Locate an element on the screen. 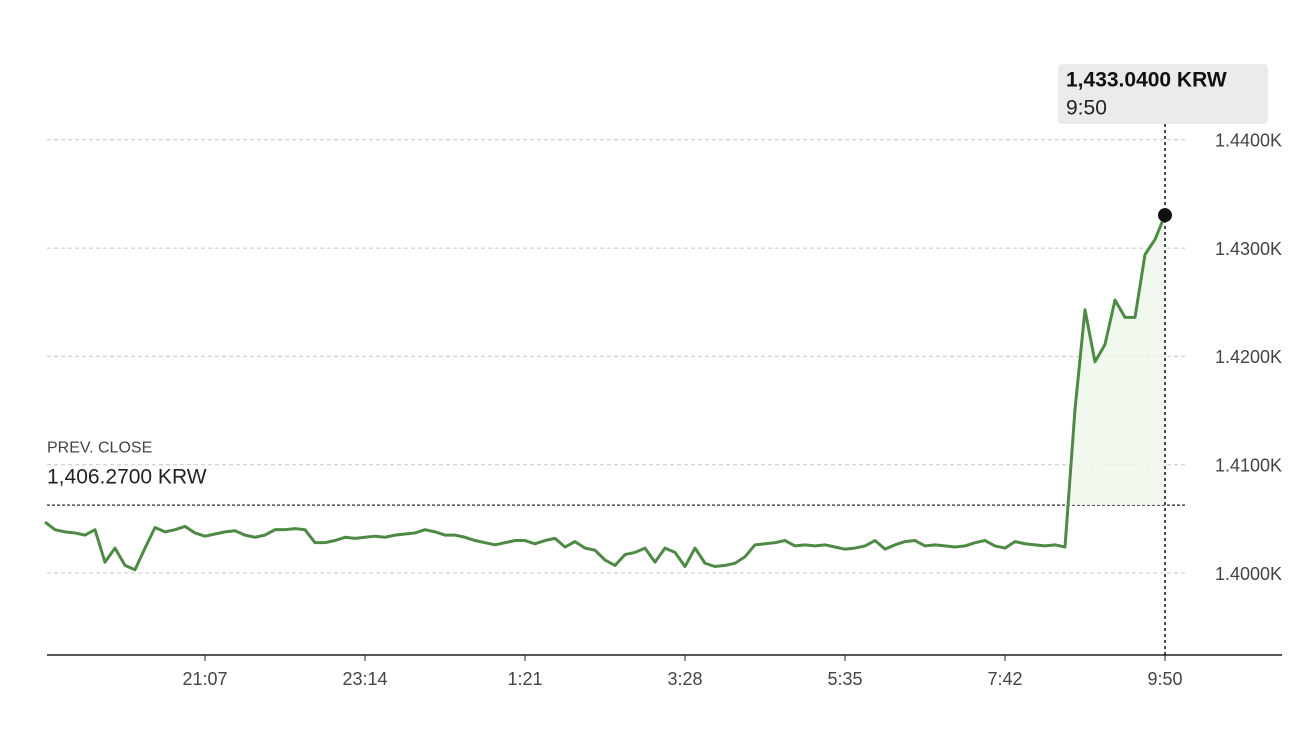 This screenshot has height=740, width=1312. y-tick-label: 1.4100K is located at coordinates (1248, 465).